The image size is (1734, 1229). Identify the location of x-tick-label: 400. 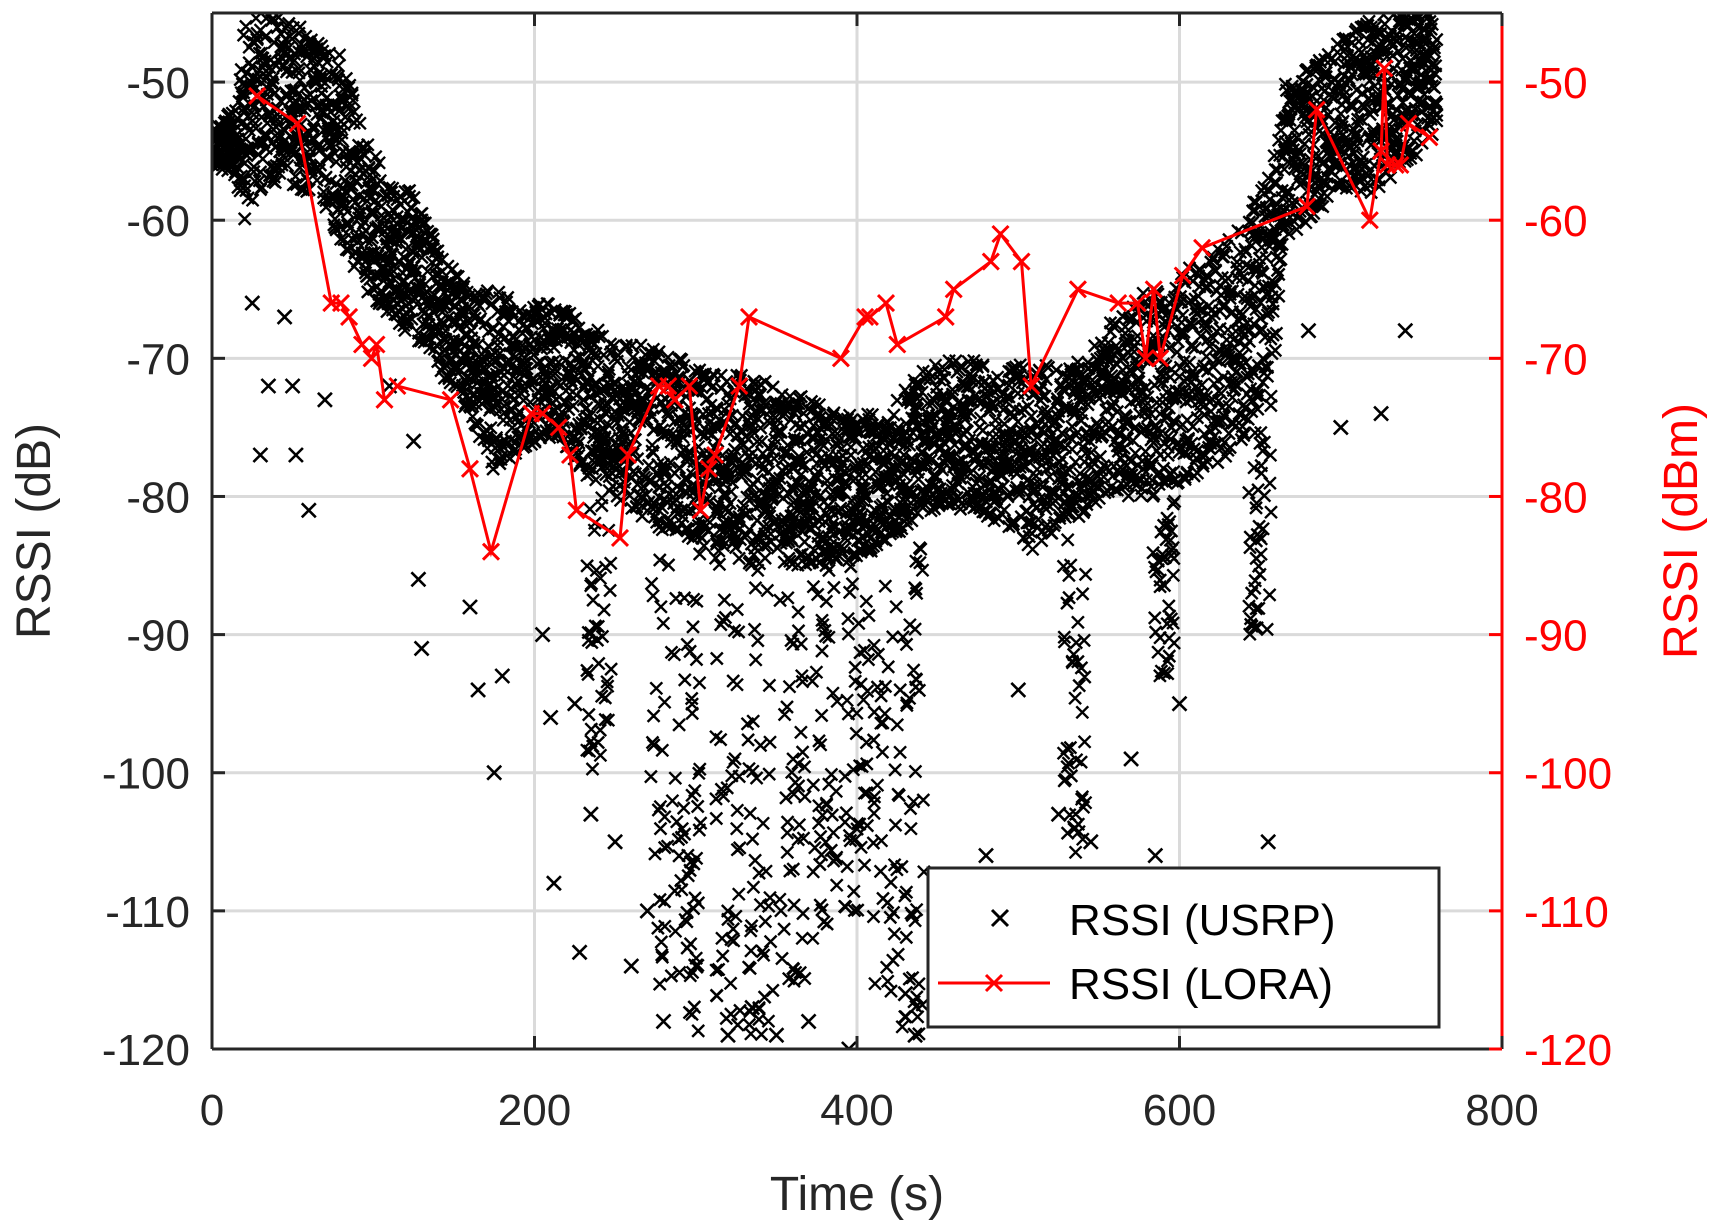
(856, 1110).